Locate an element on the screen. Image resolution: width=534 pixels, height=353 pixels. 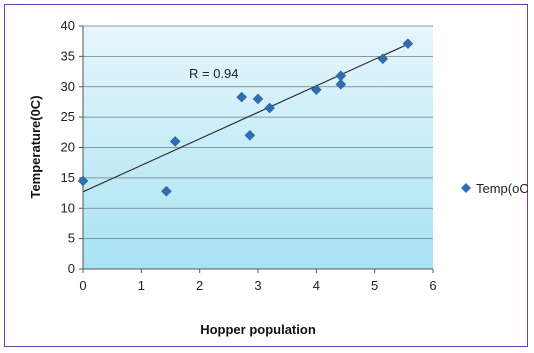
y-tick-label-15: 15 is located at coordinates (68, 177).